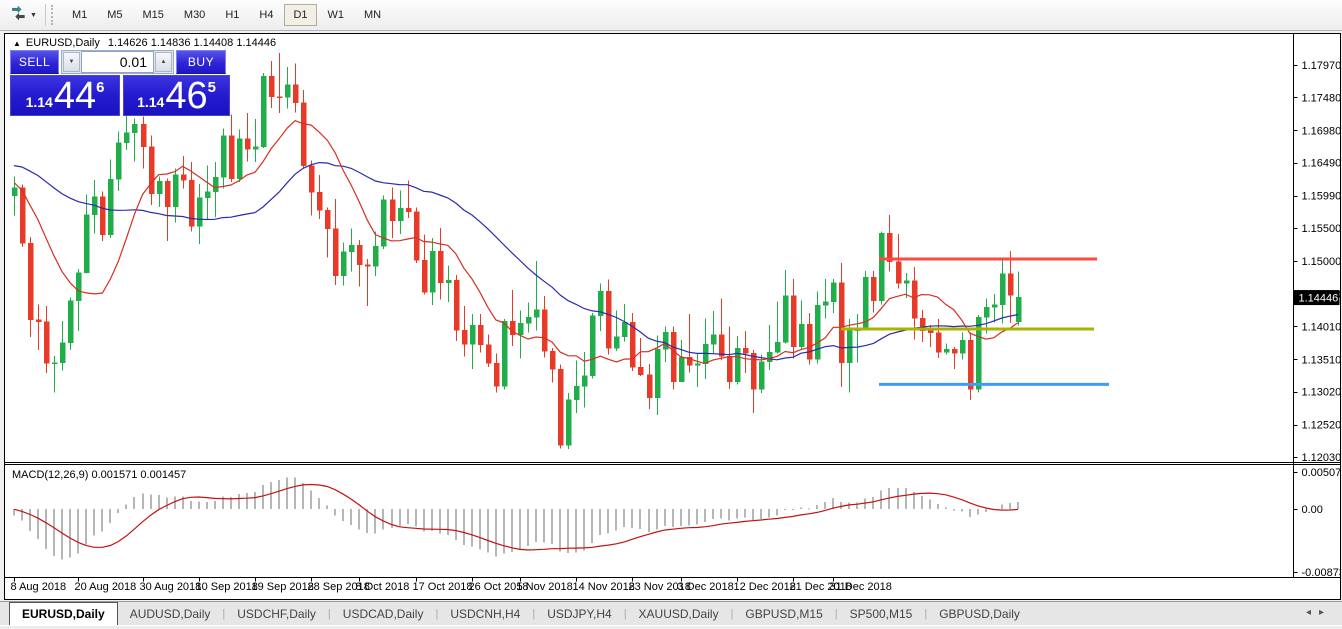 The width and height of the screenshot is (1342, 629). I want to click on sell-button: SELL, so click(34, 62).